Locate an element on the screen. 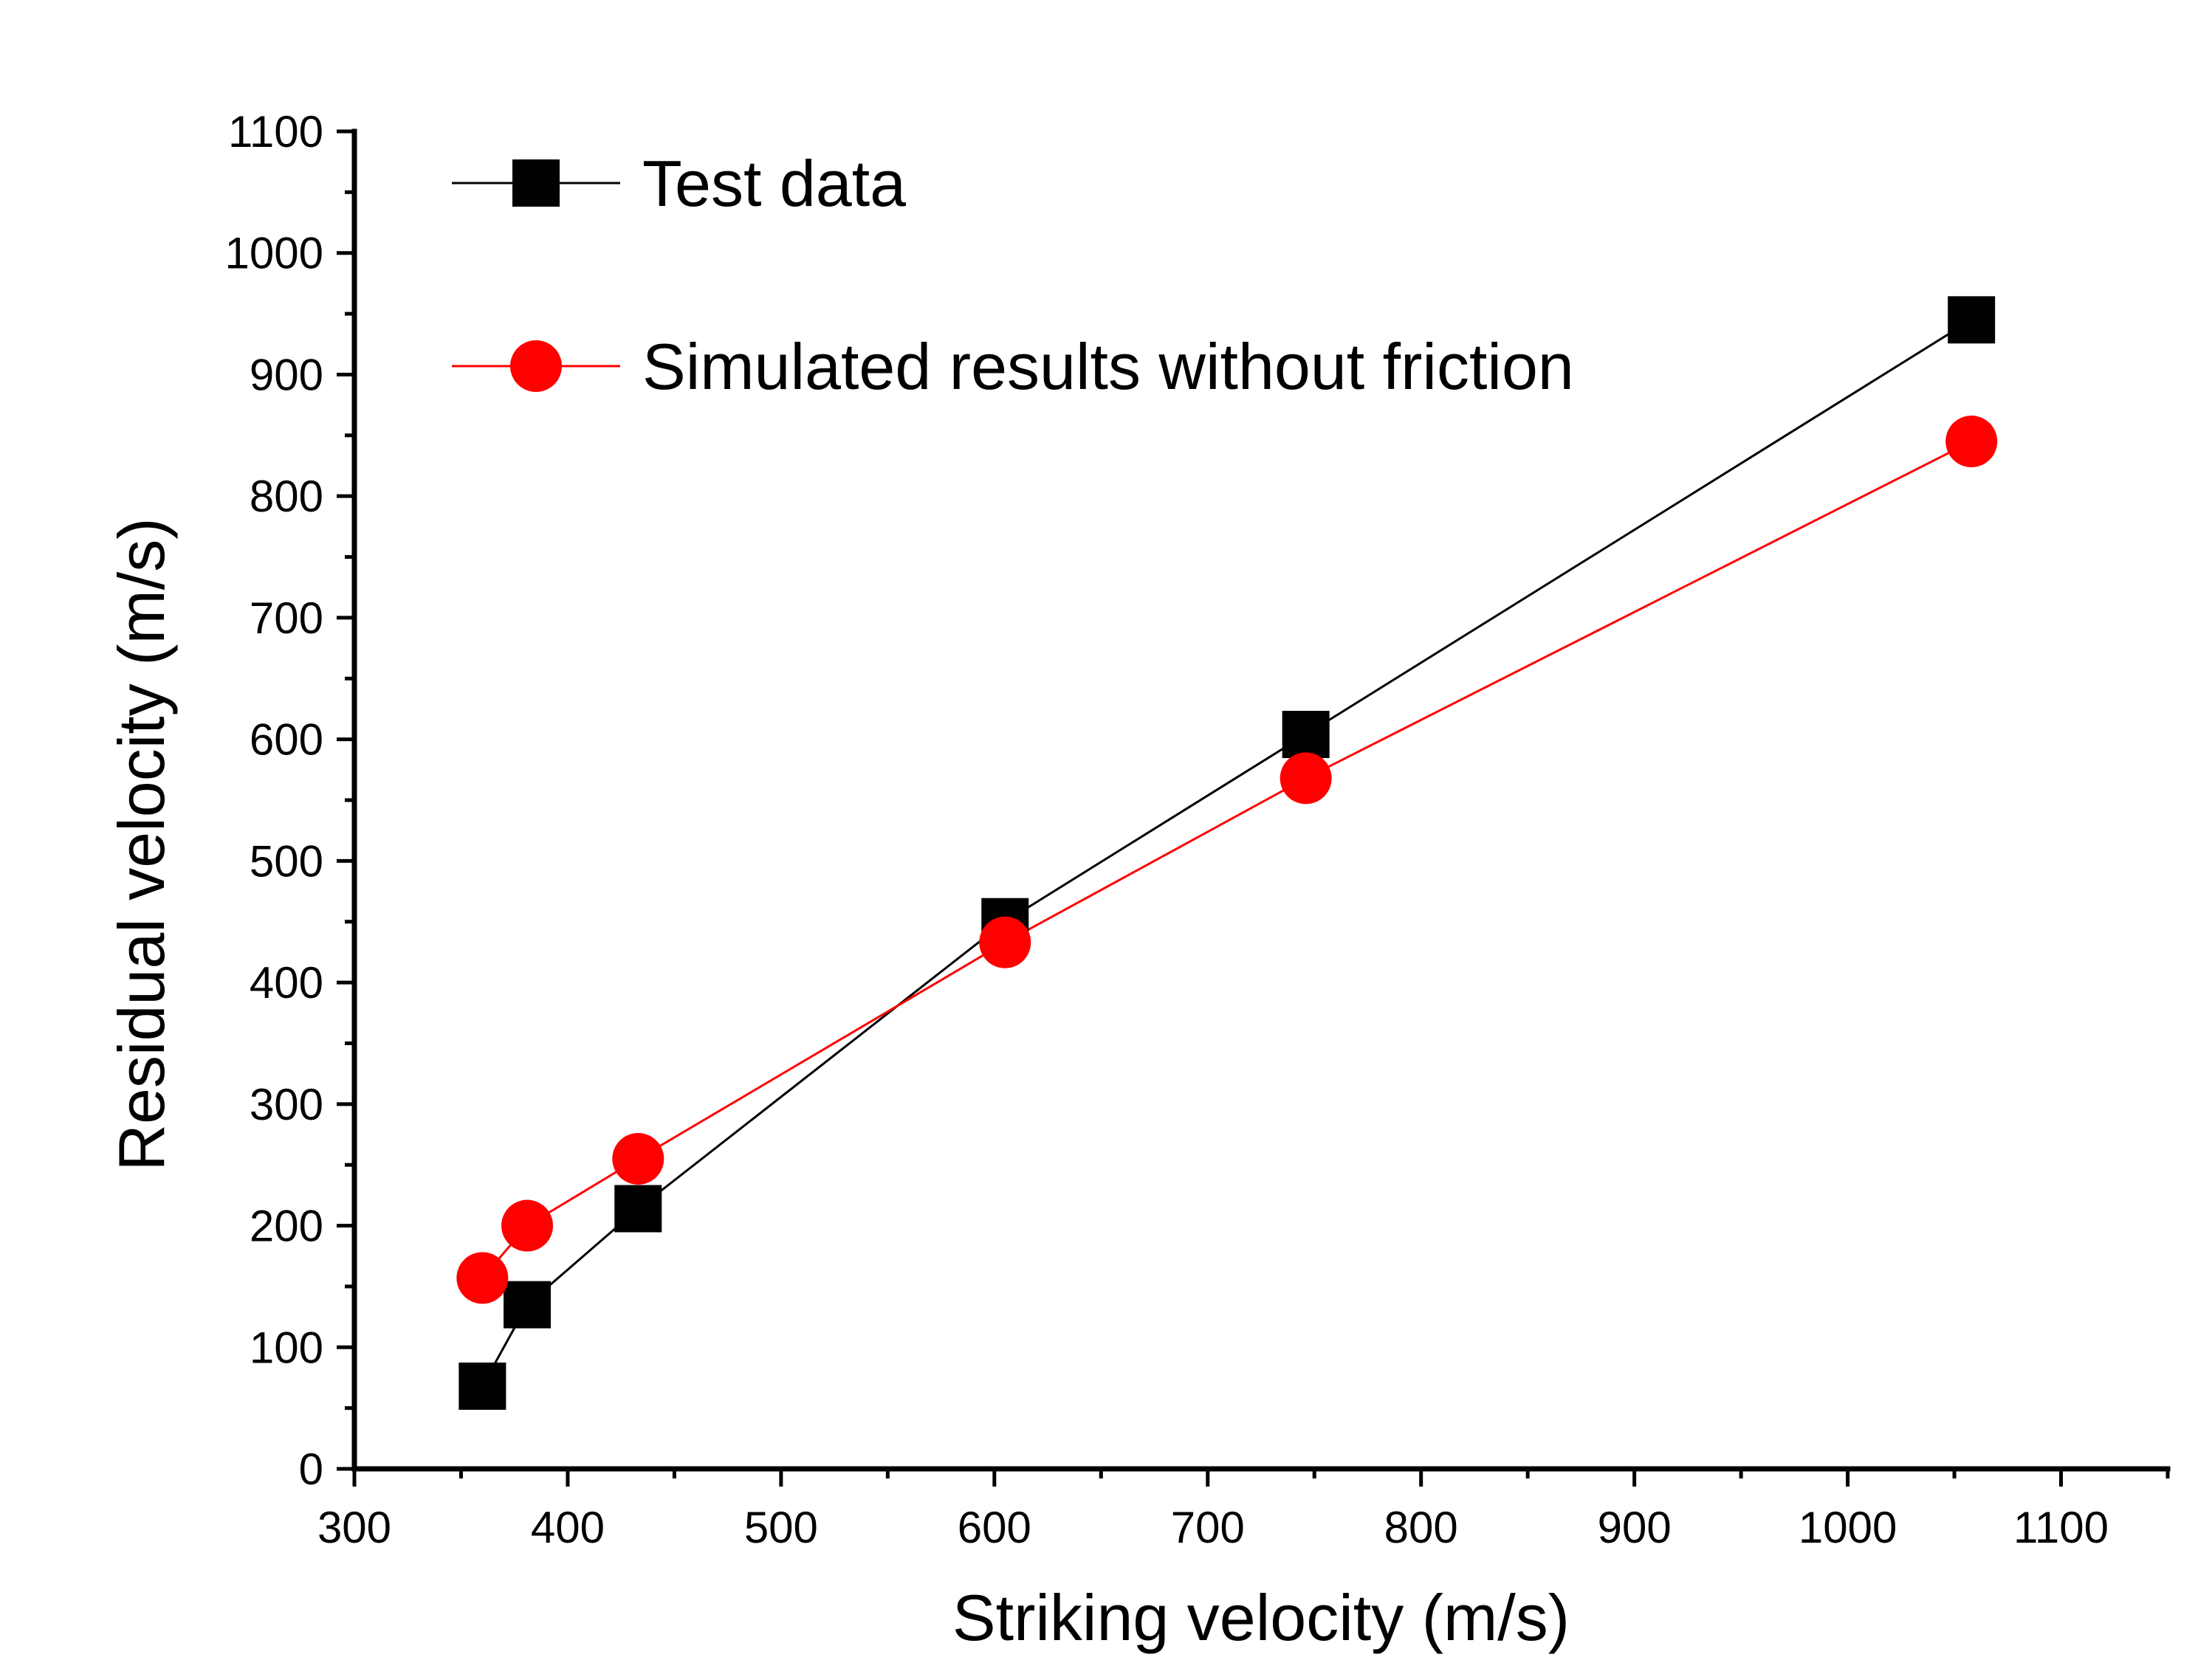  y-tick-label: 600 is located at coordinates (286, 740).